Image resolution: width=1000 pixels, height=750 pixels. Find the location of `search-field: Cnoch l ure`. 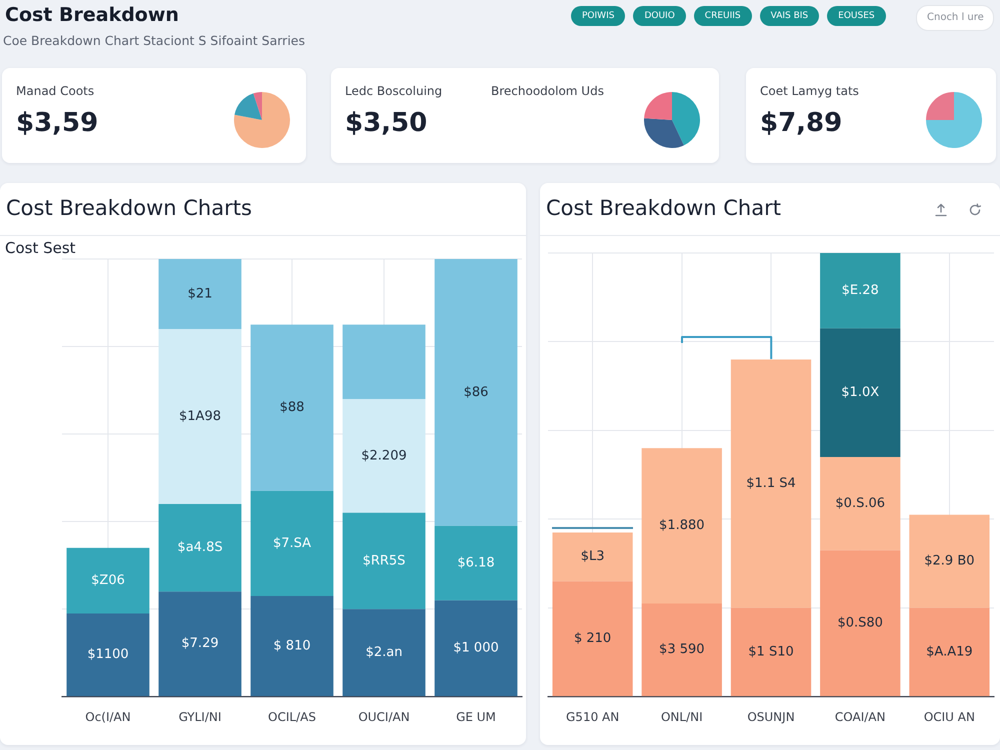

search-field: Cnoch l ure is located at coordinates (955, 18).